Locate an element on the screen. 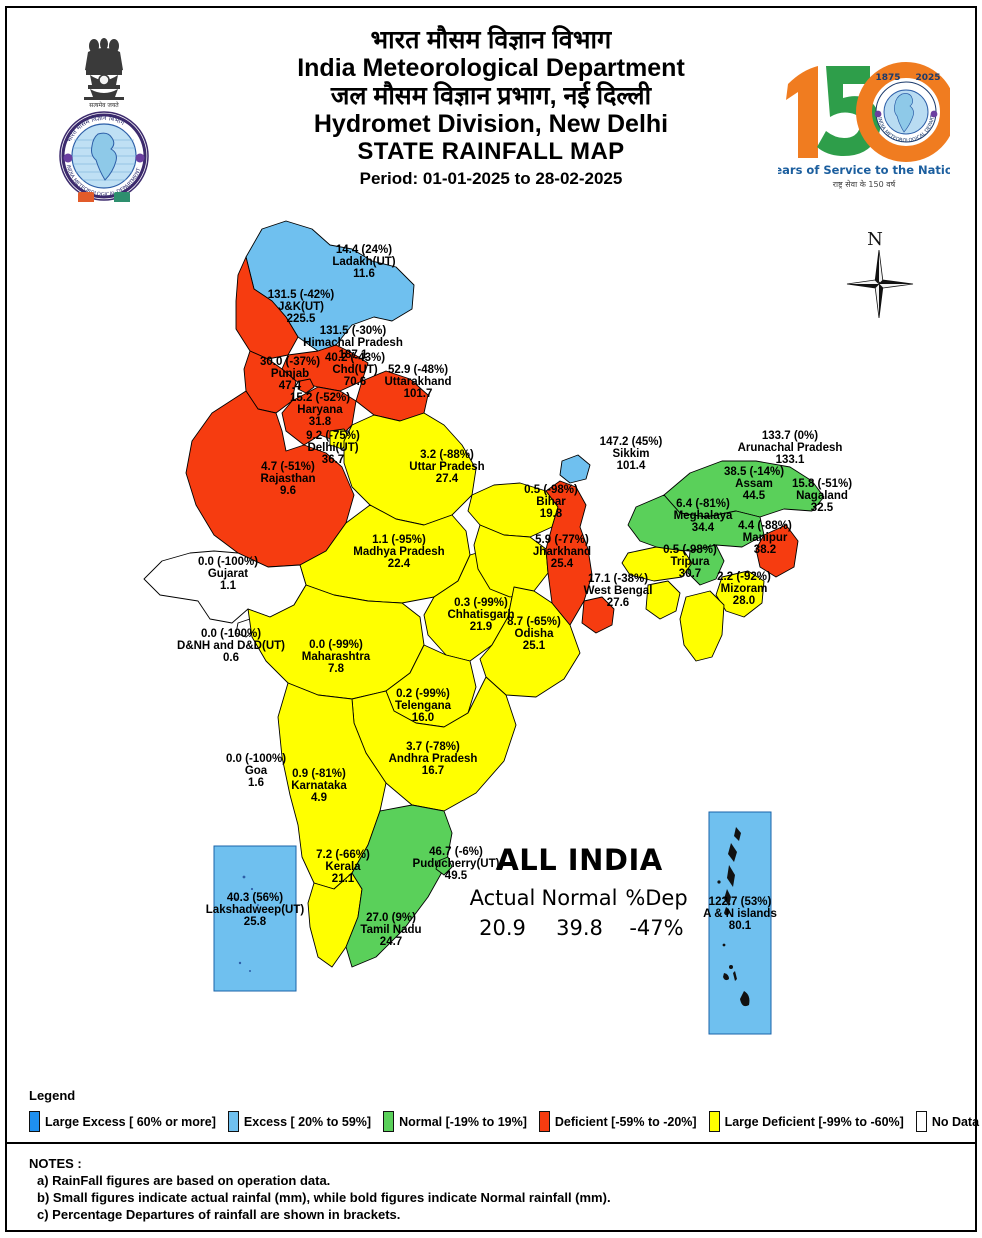 The width and height of the screenshot is (982, 1238). legend-item-deficient: Deficient [-59% to -20%] is located at coordinates (617, 1121).